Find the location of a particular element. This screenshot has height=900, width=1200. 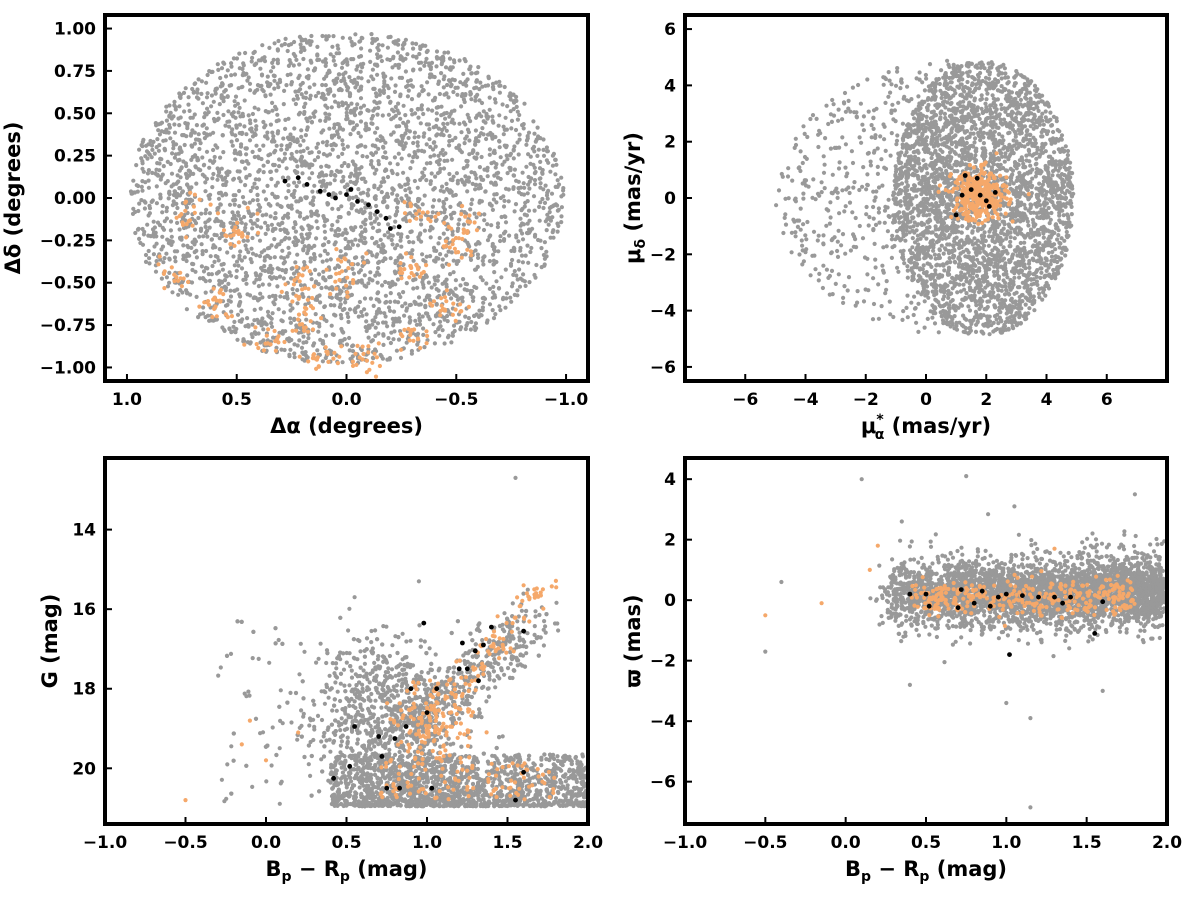

y-tick-label: −0.75 is located at coordinates (68, 326).